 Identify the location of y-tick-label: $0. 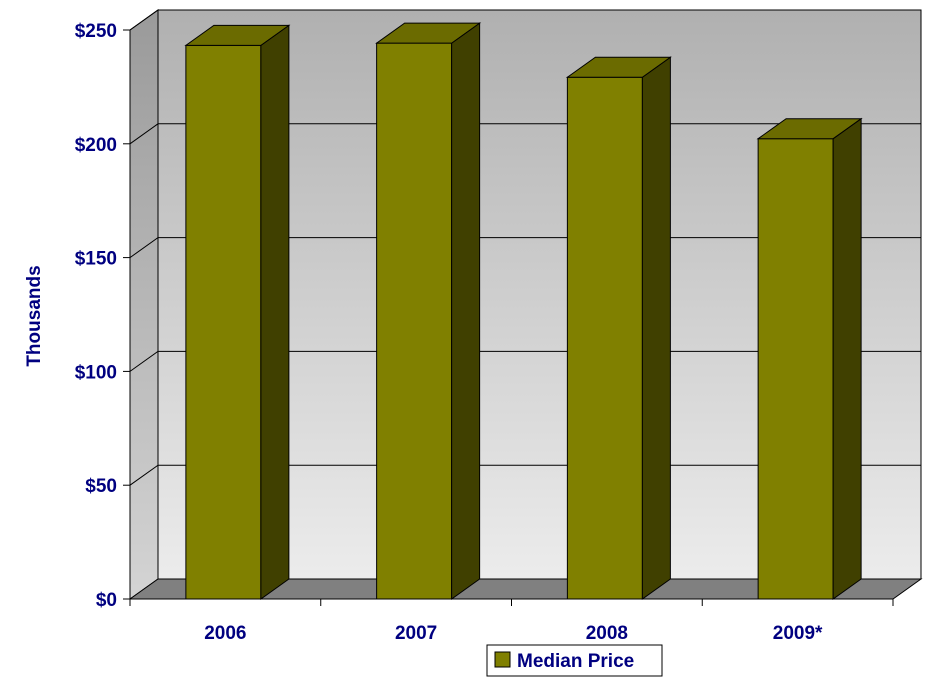
(106, 600).